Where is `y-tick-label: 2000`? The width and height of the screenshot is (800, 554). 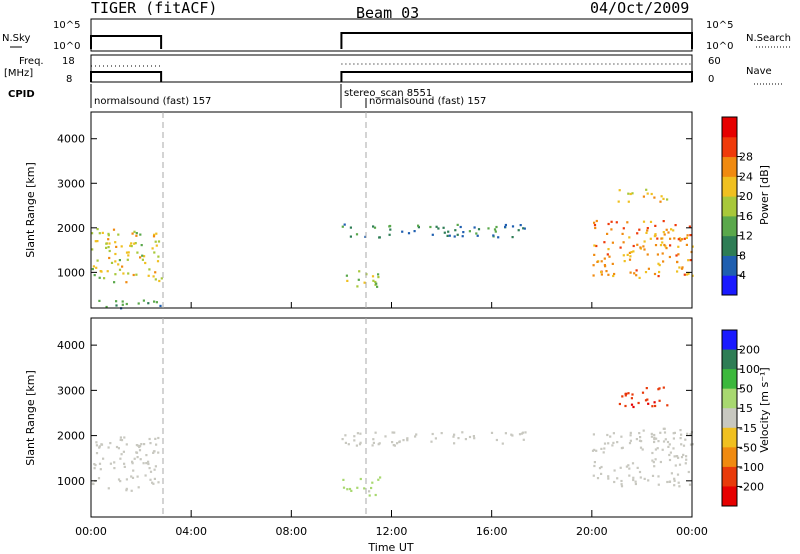
y-tick-label: 2000 is located at coordinates (71, 228).